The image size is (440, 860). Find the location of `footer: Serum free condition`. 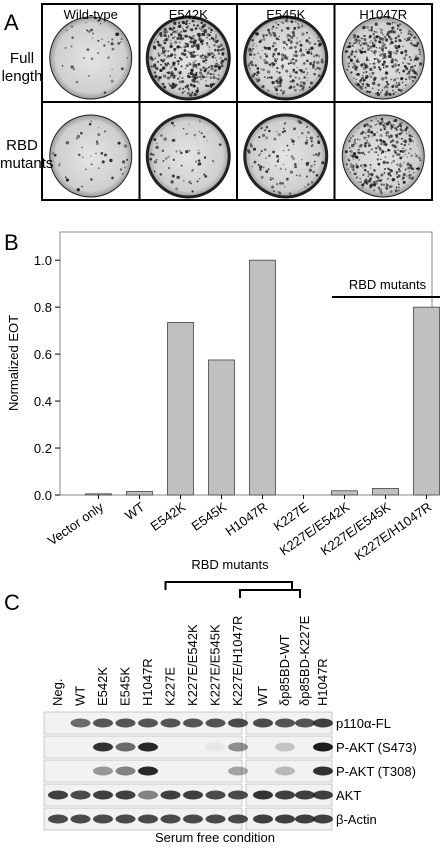

footer: Serum free condition is located at coordinates (215, 837).